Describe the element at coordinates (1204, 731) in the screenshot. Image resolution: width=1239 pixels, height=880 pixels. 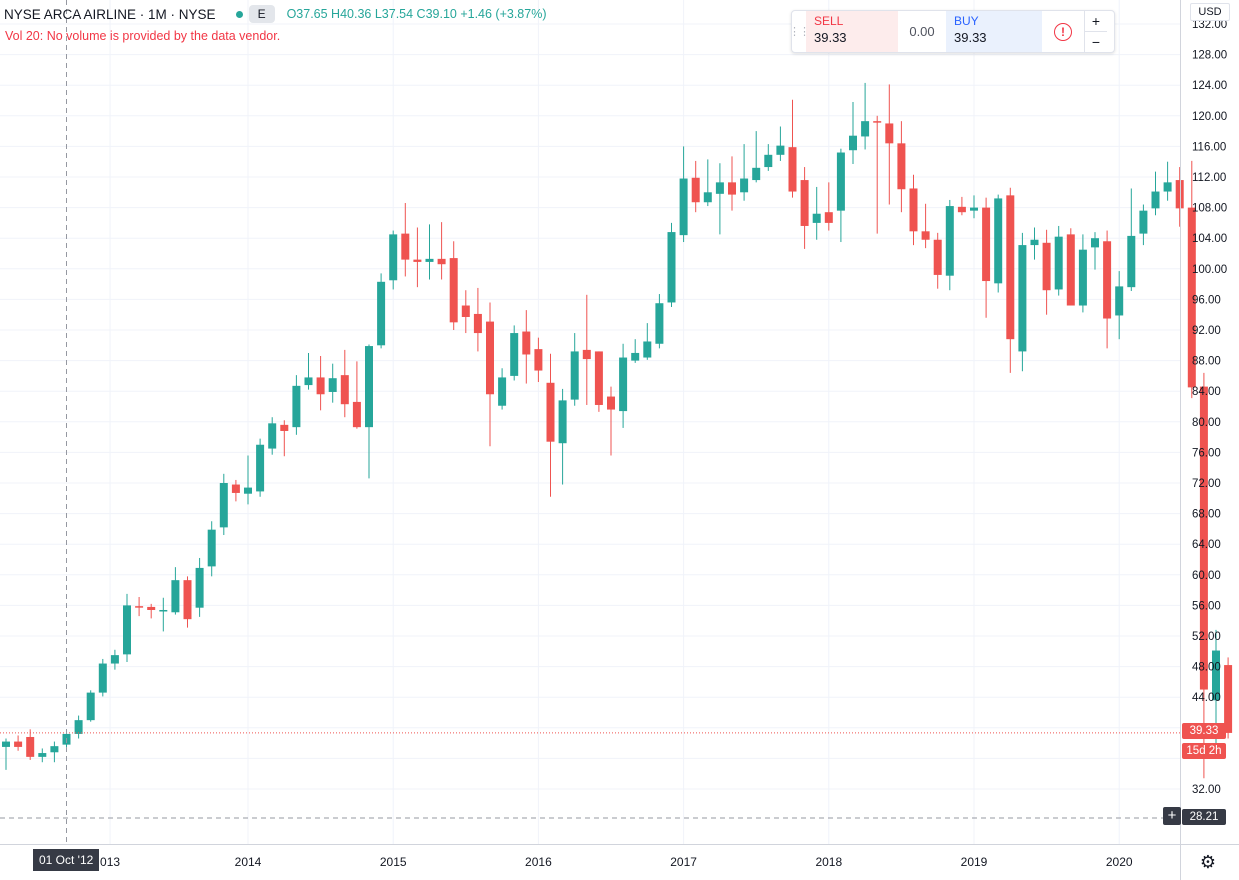
I see `last-price-label: 39.33` at that location.